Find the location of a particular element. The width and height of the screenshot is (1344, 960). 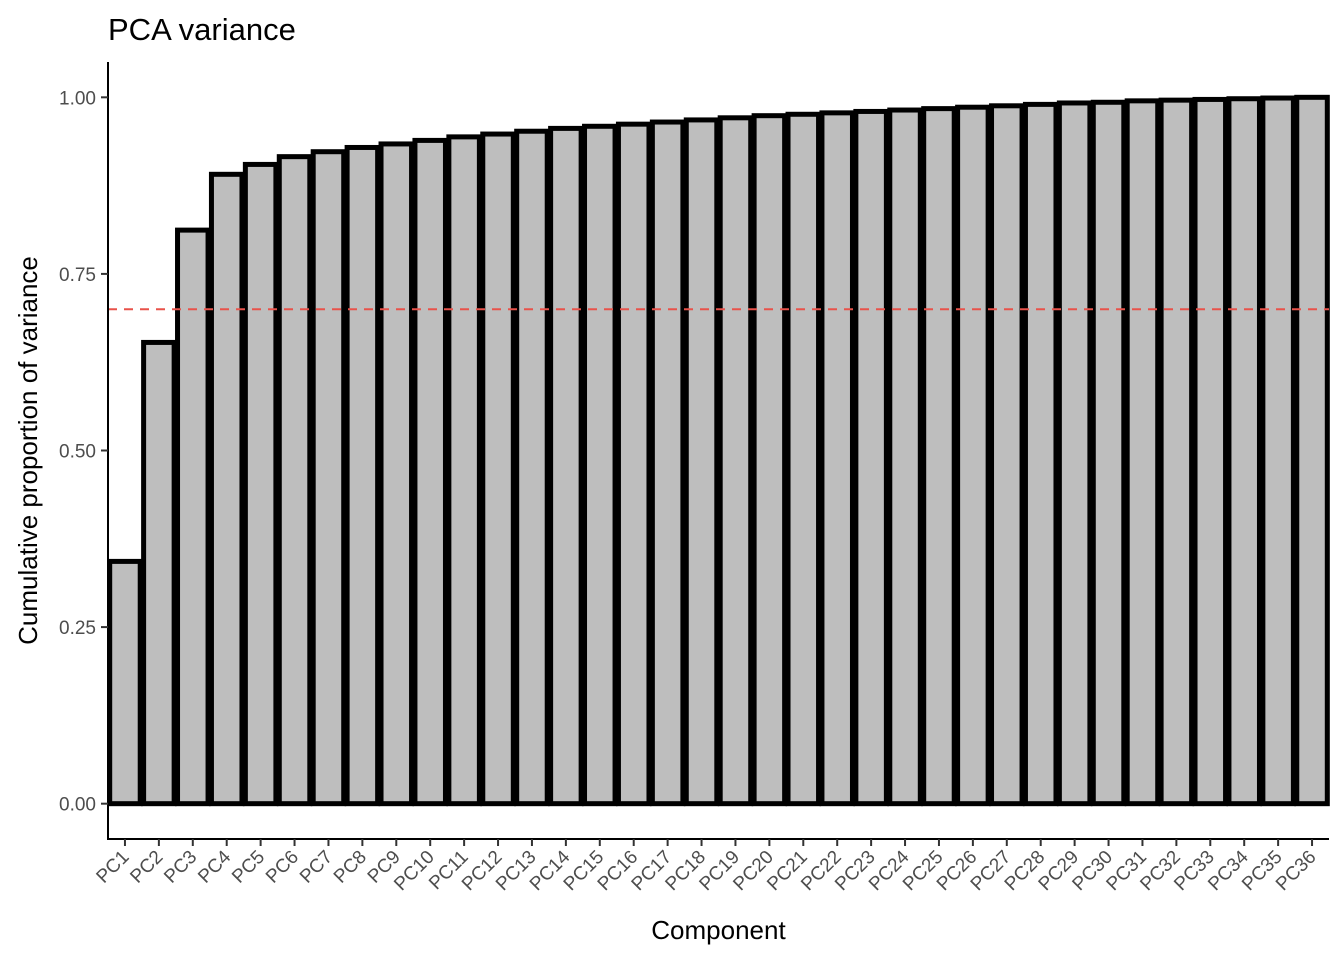

bar-pc31 is located at coordinates (1142, 452).